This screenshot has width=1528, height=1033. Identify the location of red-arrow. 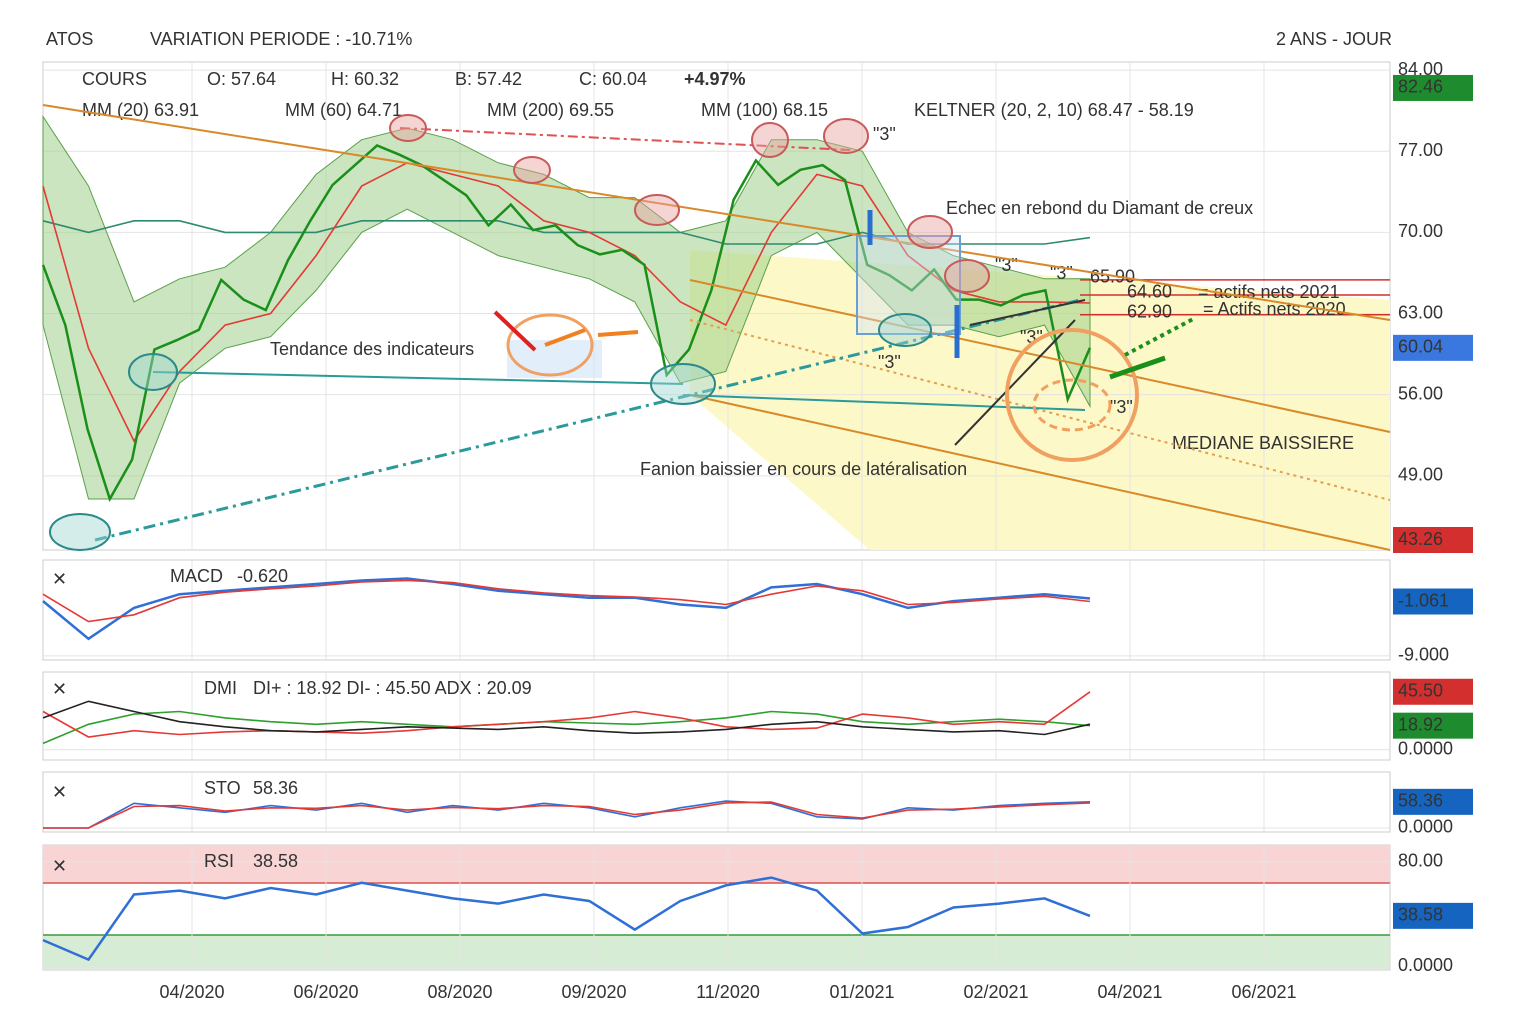
(515, 331).